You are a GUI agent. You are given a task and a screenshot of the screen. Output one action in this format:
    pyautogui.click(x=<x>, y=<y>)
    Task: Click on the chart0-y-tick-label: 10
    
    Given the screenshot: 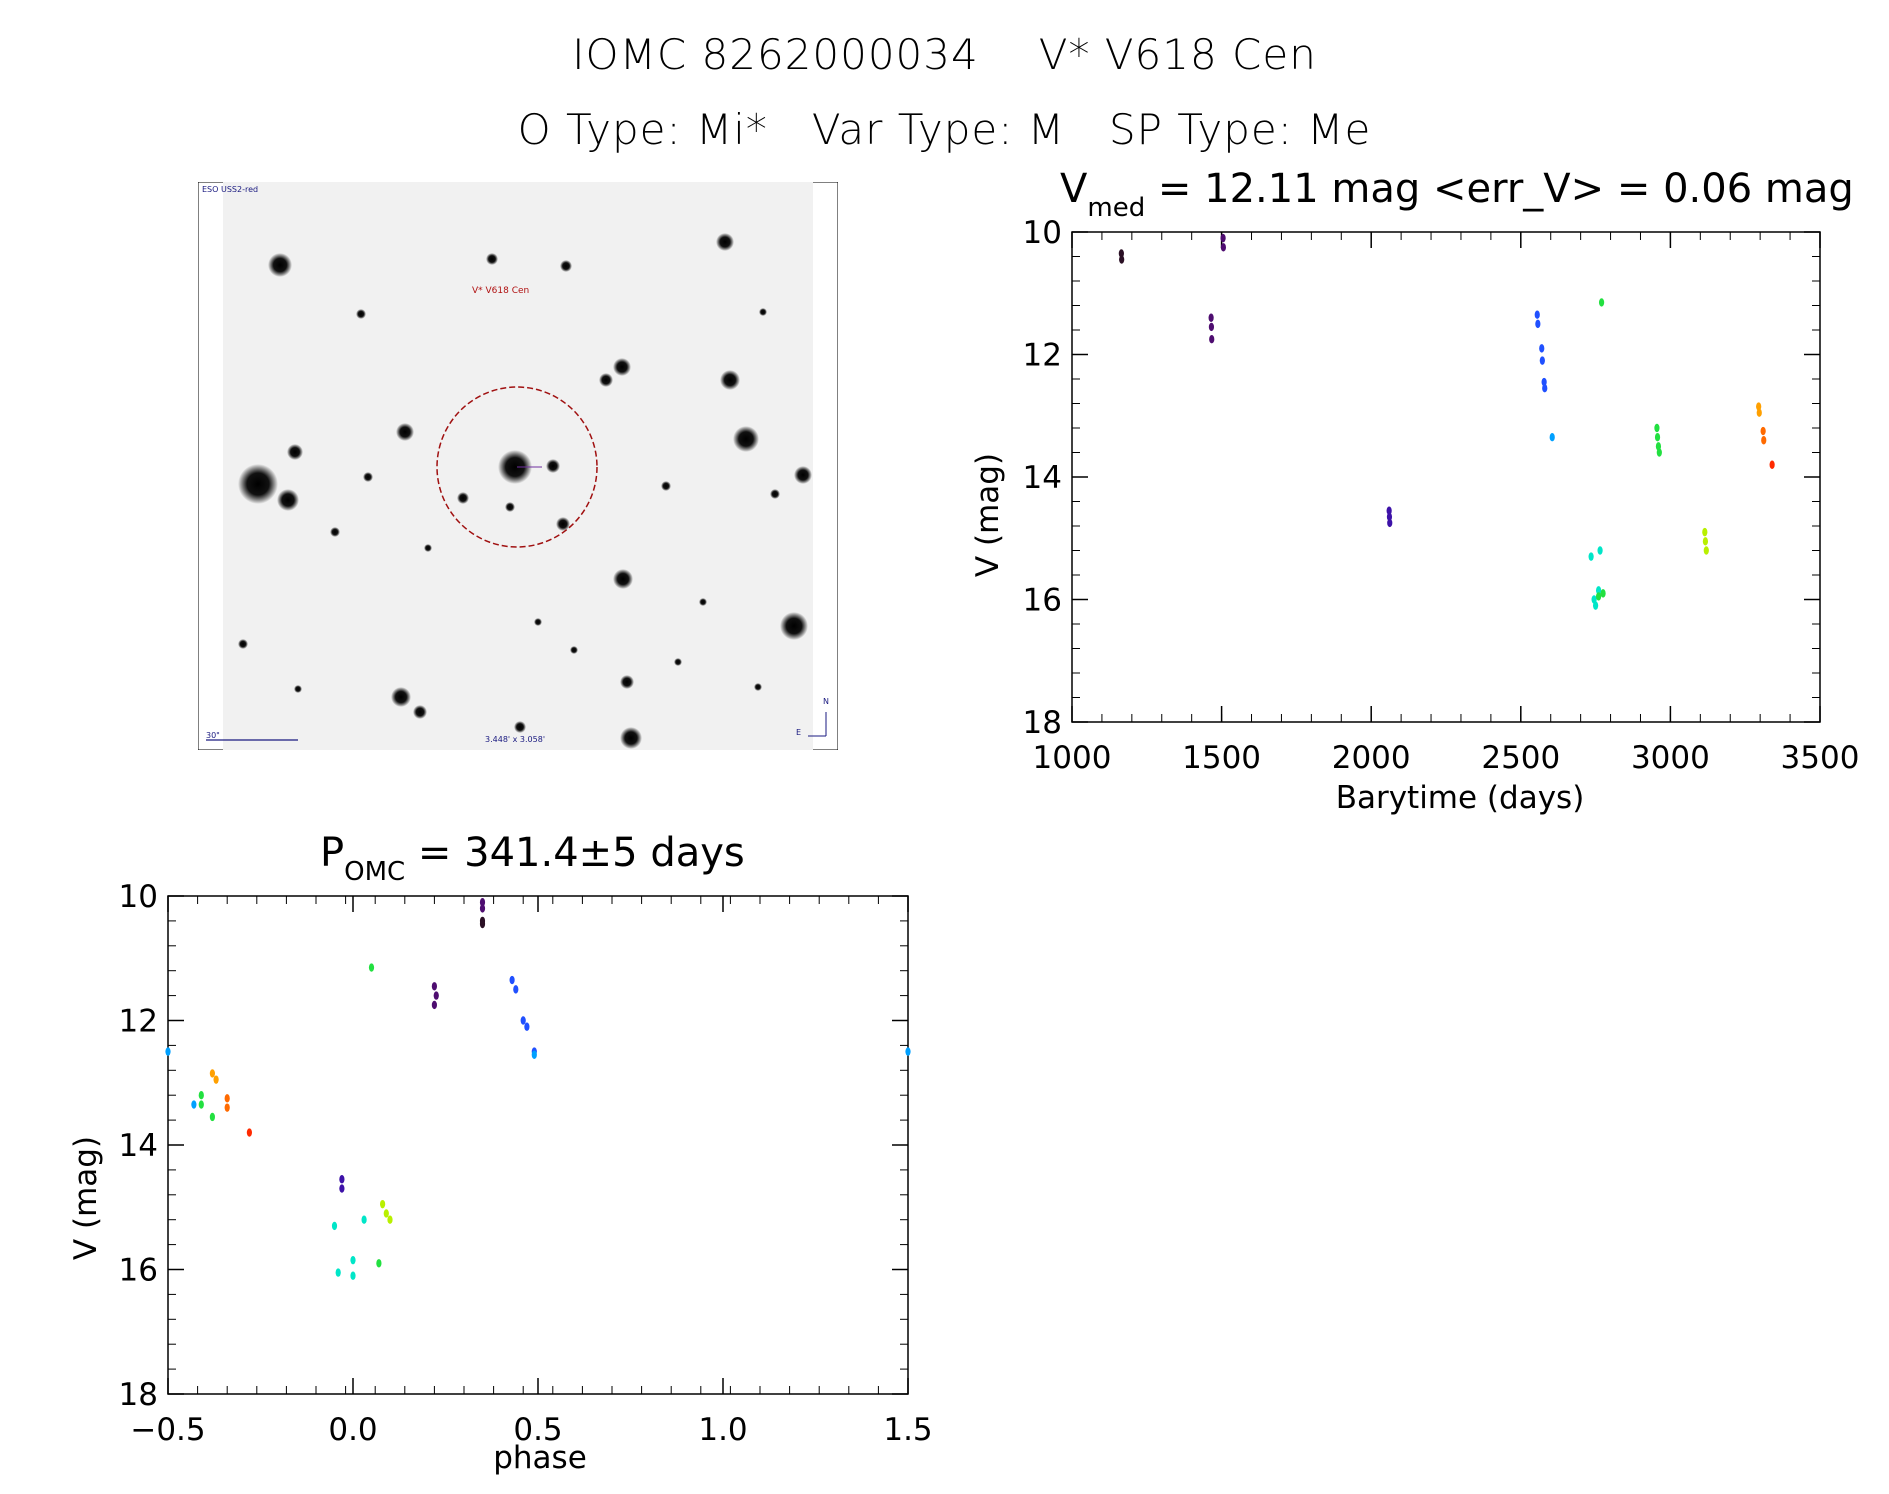 What is the action you would take?
    pyautogui.click(x=1042, y=233)
    